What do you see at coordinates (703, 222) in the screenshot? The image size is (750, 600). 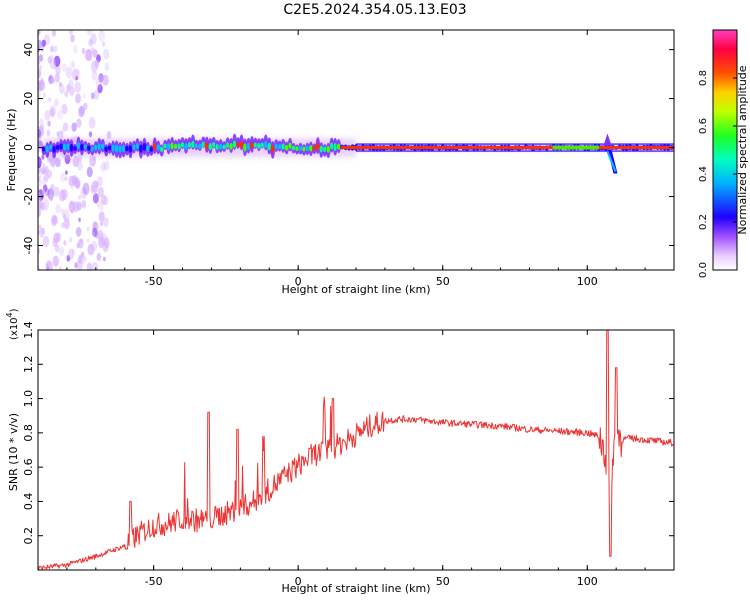 I see `colorbar-tick-label: 0.2` at bounding box center [703, 222].